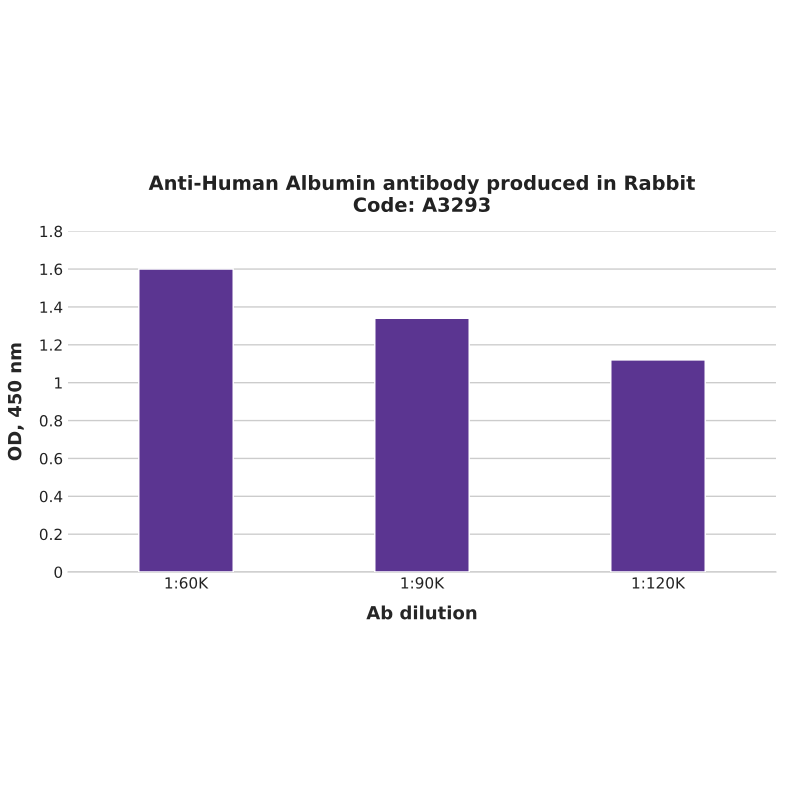 Image resolution: width=800 pixels, height=800 pixels. Describe the element at coordinates (51, 534) in the screenshot. I see `y-tick-label: 0.2` at that location.